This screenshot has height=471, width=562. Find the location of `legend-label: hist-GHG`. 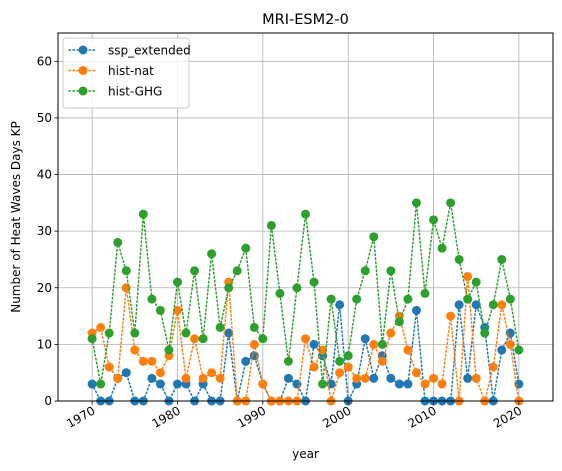

legend-label: hist-GHG is located at coordinates (135, 92).